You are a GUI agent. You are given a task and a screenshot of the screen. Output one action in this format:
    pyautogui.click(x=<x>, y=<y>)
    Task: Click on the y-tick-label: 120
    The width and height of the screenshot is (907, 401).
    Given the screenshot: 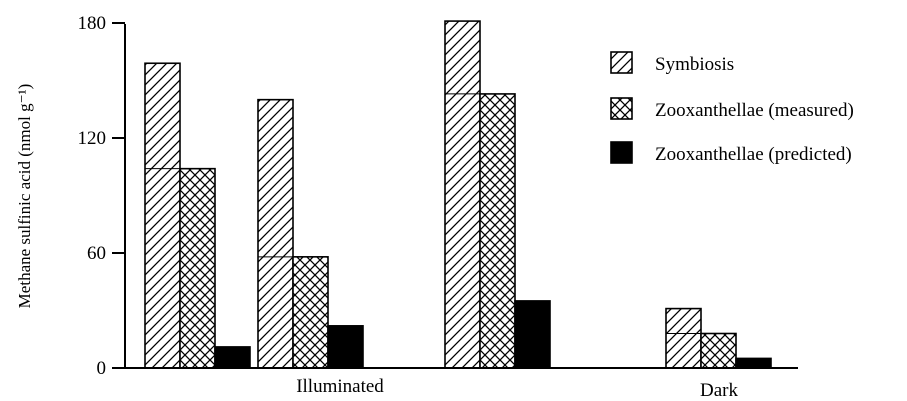 What is the action you would take?
    pyautogui.click(x=92, y=138)
    